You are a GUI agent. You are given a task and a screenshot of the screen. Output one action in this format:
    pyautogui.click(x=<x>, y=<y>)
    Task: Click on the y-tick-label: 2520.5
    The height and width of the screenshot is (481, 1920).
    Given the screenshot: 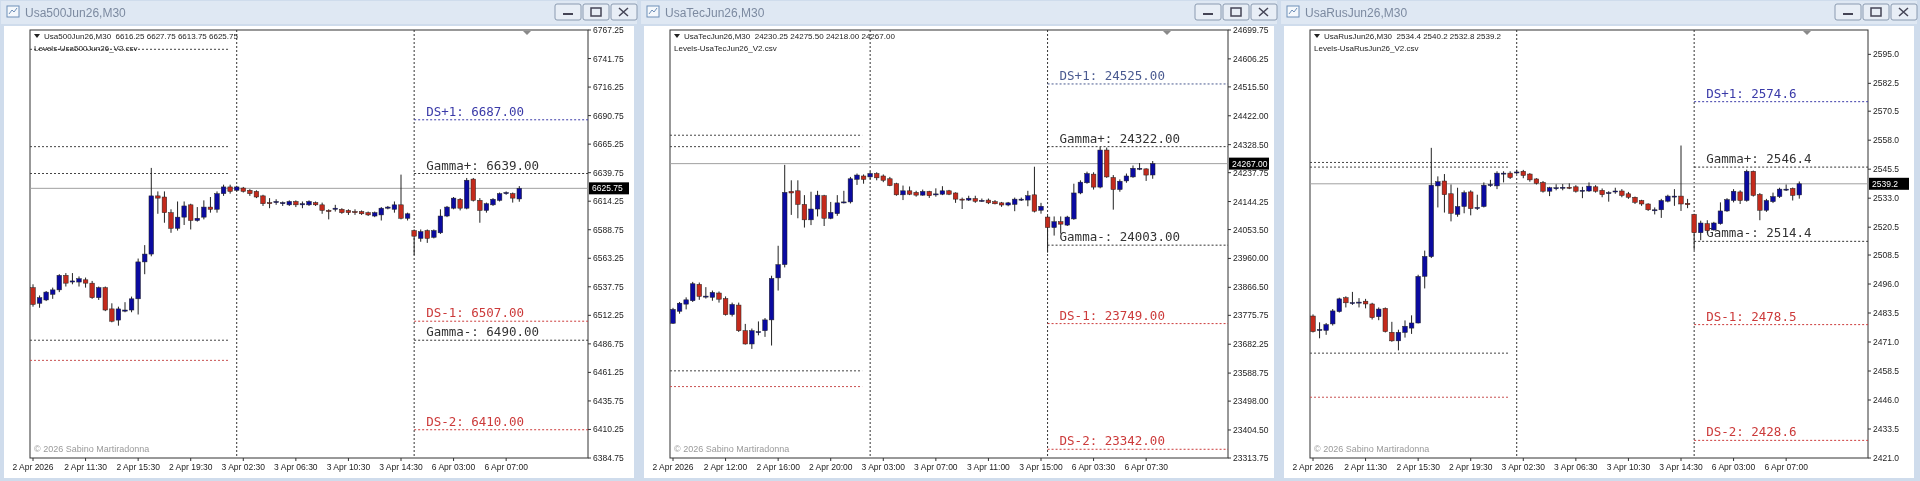 What is the action you would take?
    pyautogui.click(x=1886, y=227)
    